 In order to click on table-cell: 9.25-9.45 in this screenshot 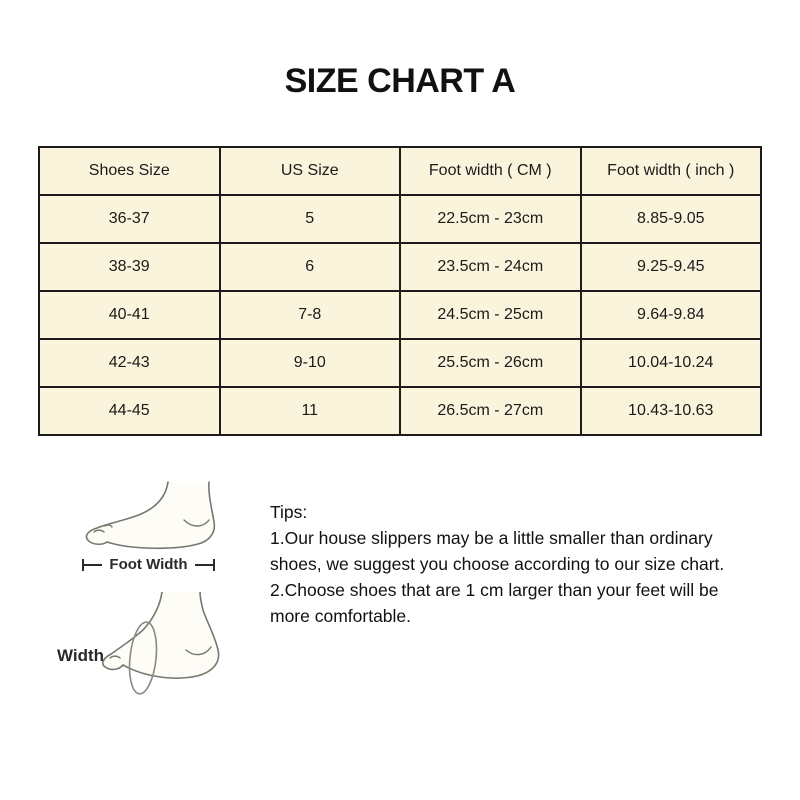, I will do `click(670, 267)`.